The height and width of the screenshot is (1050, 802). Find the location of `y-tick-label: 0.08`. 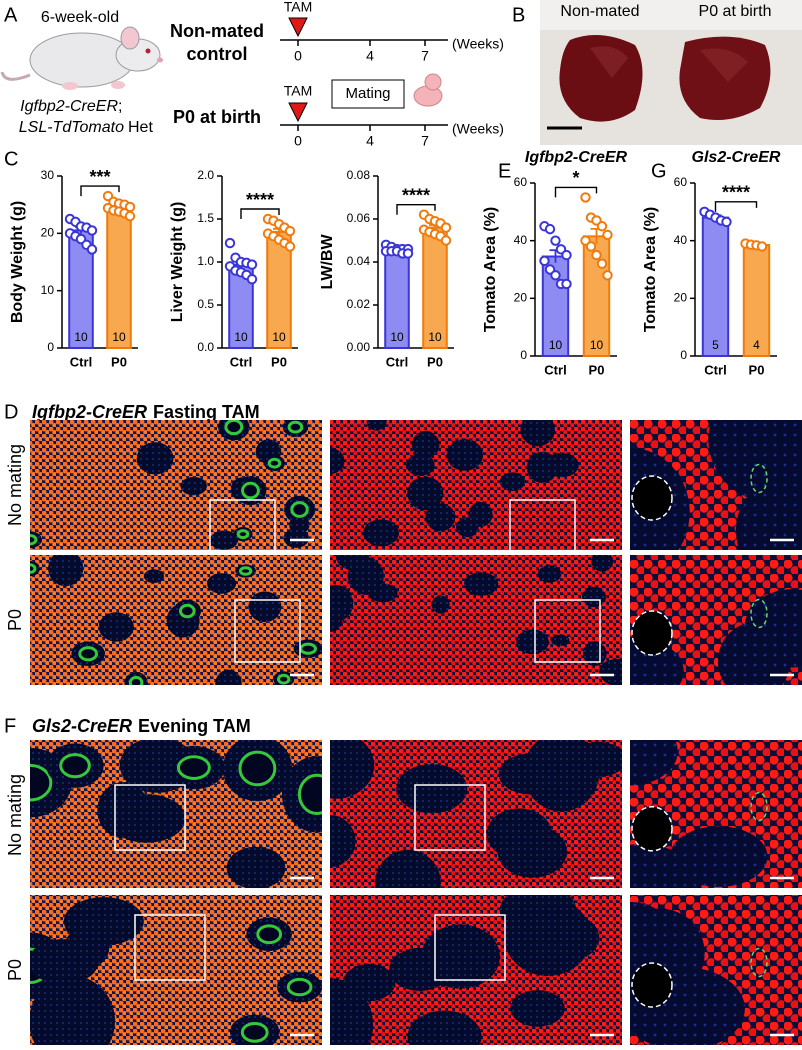

y-tick-label: 0.08 is located at coordinates (359, 175).